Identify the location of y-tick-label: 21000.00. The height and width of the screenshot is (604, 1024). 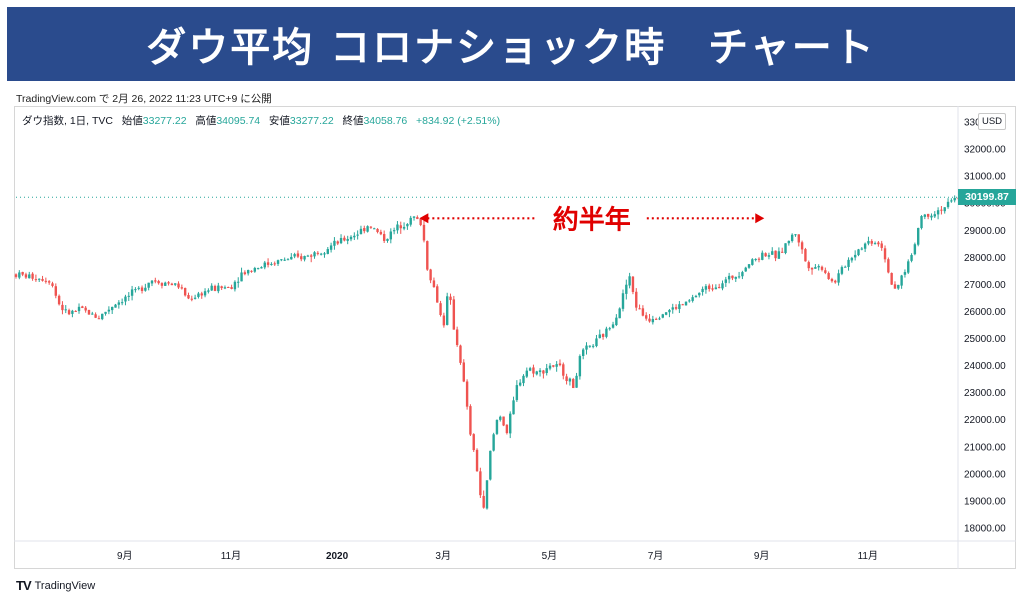
(985, 447).